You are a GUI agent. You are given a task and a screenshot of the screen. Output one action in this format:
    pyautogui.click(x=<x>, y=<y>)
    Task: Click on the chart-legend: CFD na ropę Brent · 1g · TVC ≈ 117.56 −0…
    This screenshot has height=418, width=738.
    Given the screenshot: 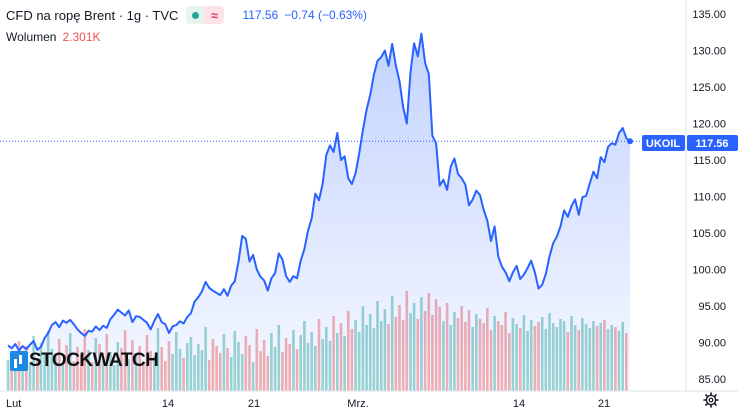 What is the action you would take?
    pyautogui.click(x=186, y=15)
    